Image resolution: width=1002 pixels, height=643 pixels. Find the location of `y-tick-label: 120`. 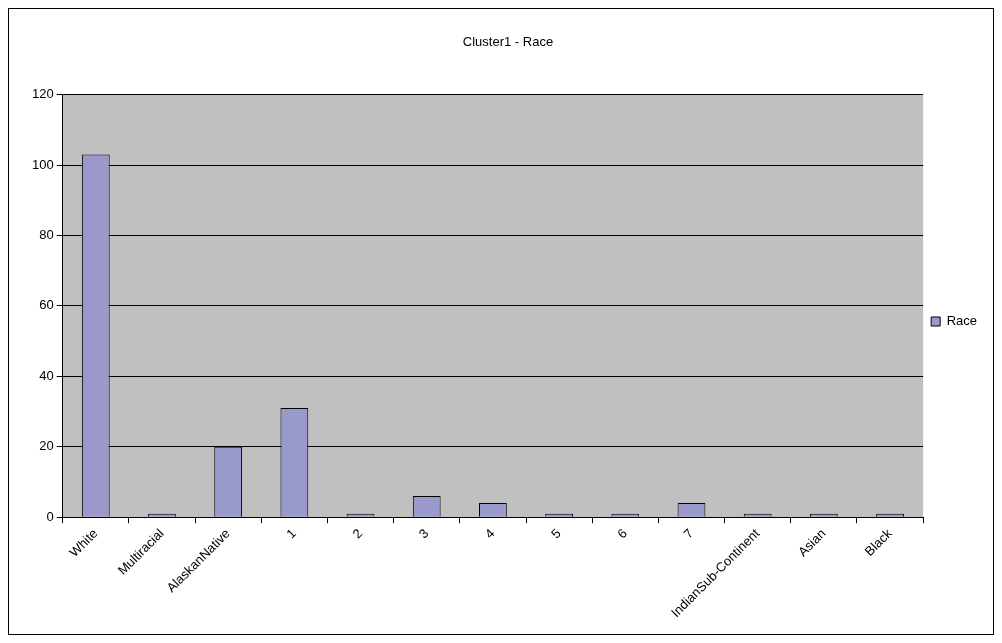

y-tick-label: 120 is located at coordinates (42, 94).